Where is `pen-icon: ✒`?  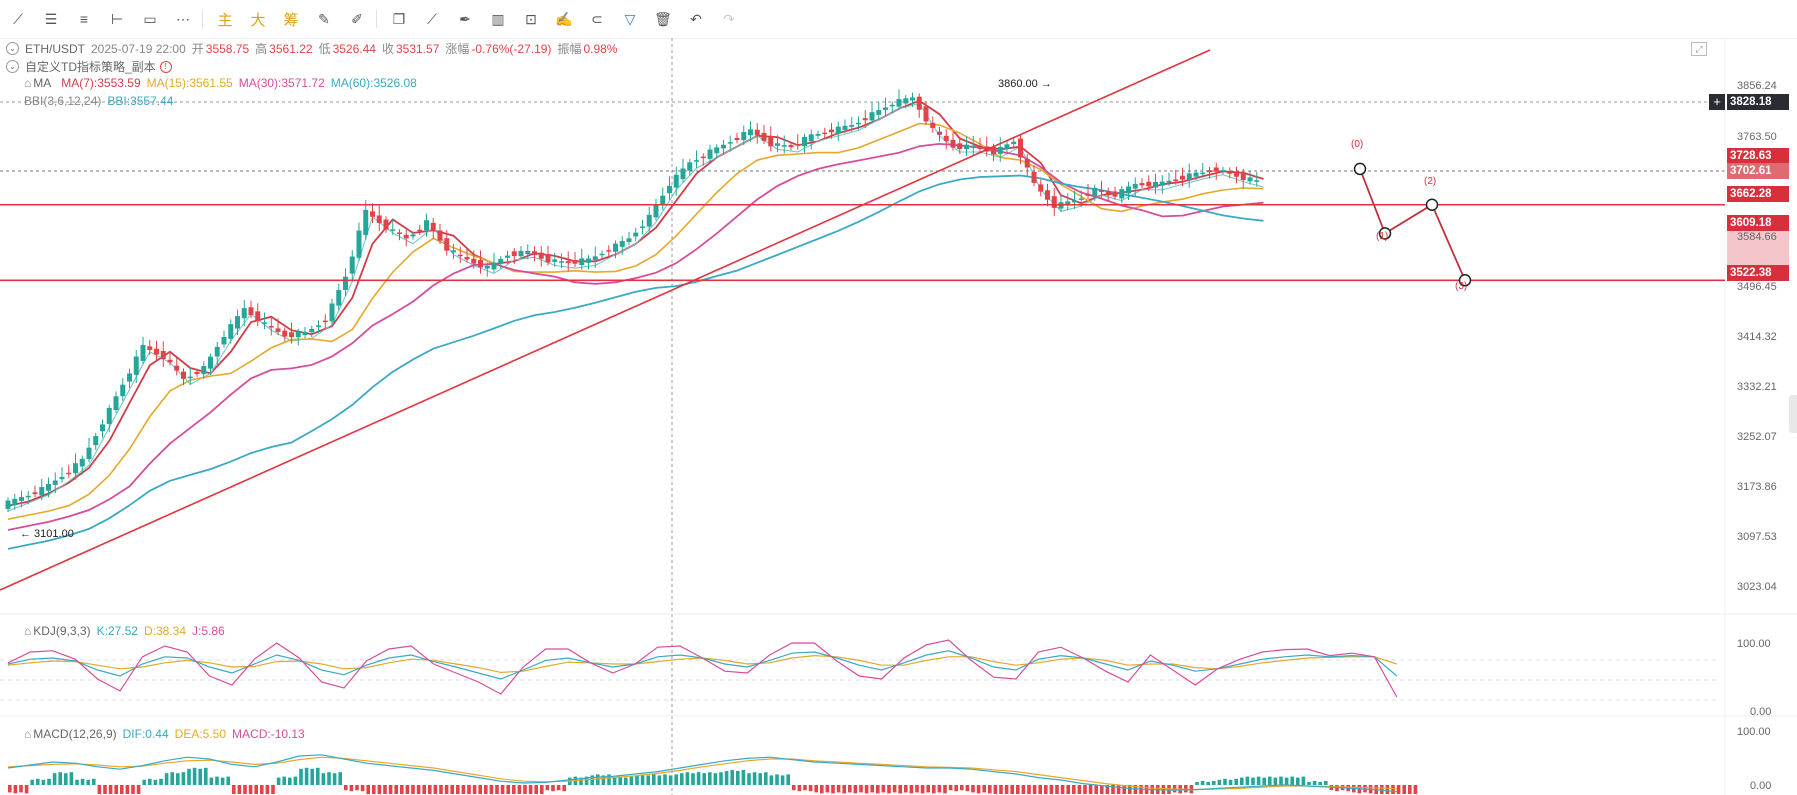
pen-icon: ✒ is located at coordinates (465, 18).